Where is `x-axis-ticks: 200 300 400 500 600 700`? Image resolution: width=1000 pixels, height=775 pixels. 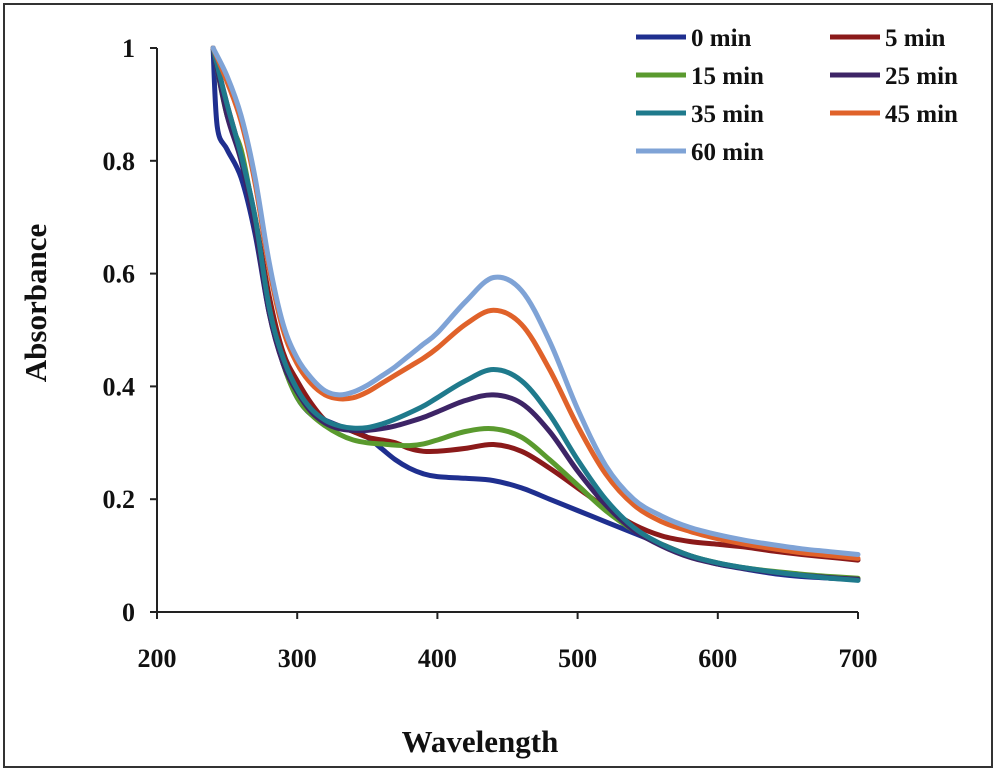 x-axis-ticks: 200 300 400 500 600 700 is located at coordinates (508, 642).